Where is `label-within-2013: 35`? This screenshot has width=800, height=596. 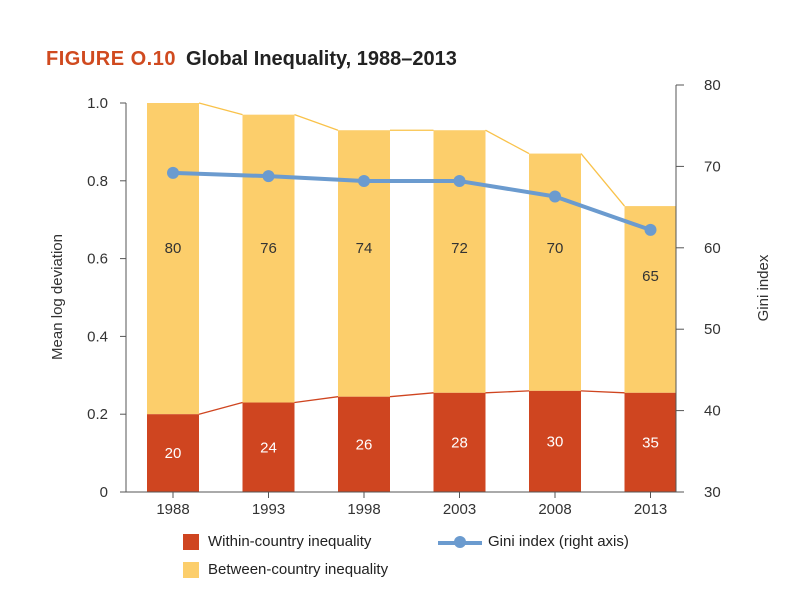 label-within-2013: 35 is located at coordinates (650, 442).